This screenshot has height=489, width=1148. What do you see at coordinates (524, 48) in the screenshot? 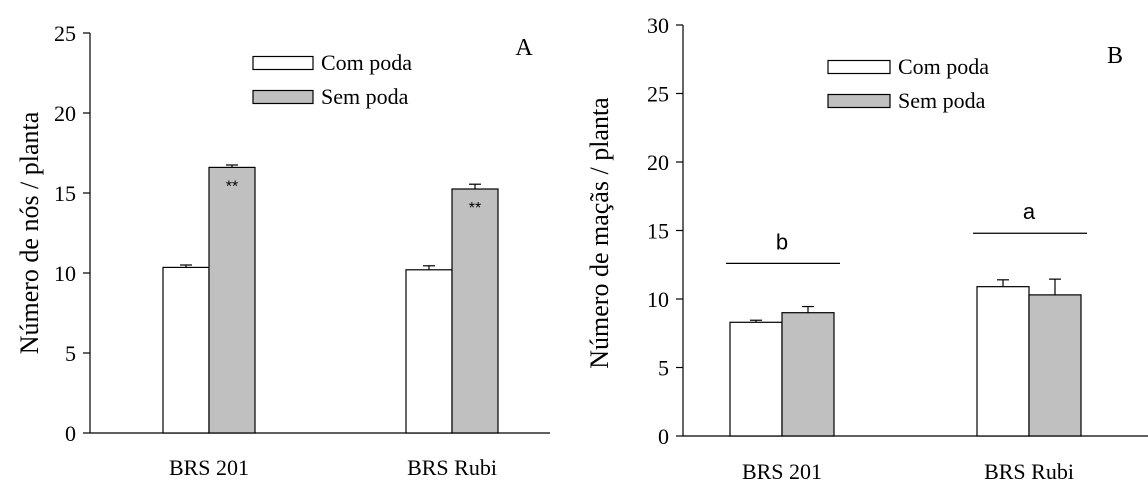
I see `panel-label: A` at bounding box center [524, 48].